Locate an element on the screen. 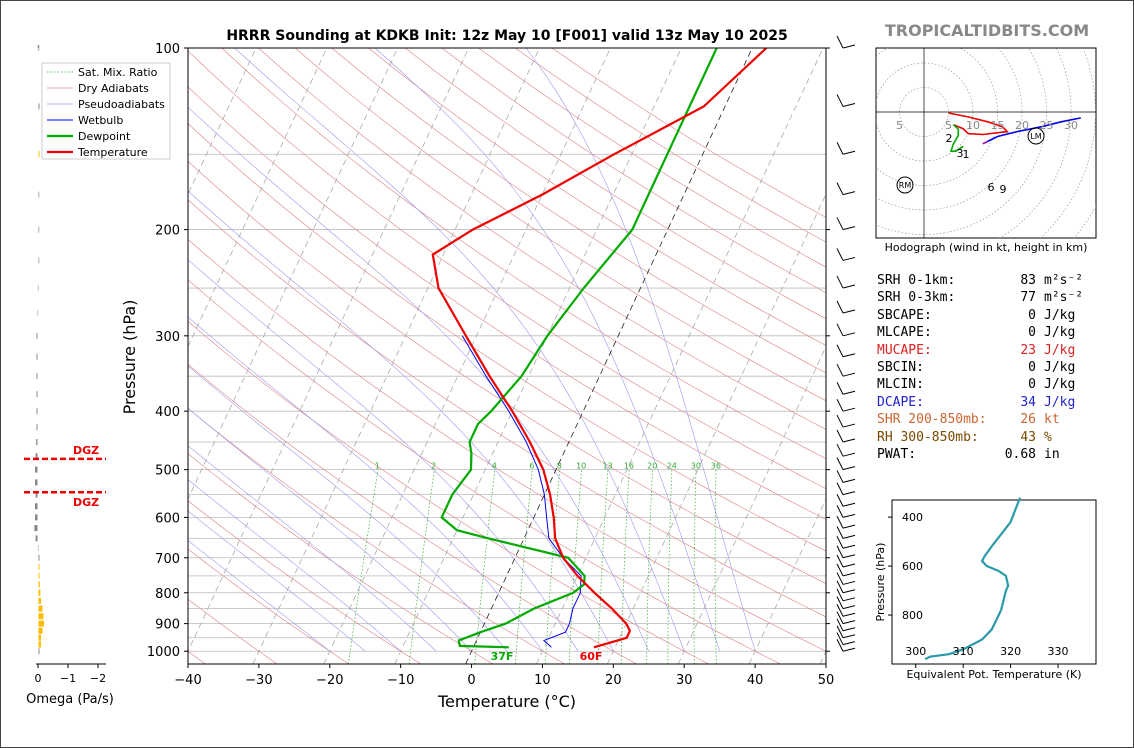  mixing-ratio-label: 20 is located at coordinates (652, 466).